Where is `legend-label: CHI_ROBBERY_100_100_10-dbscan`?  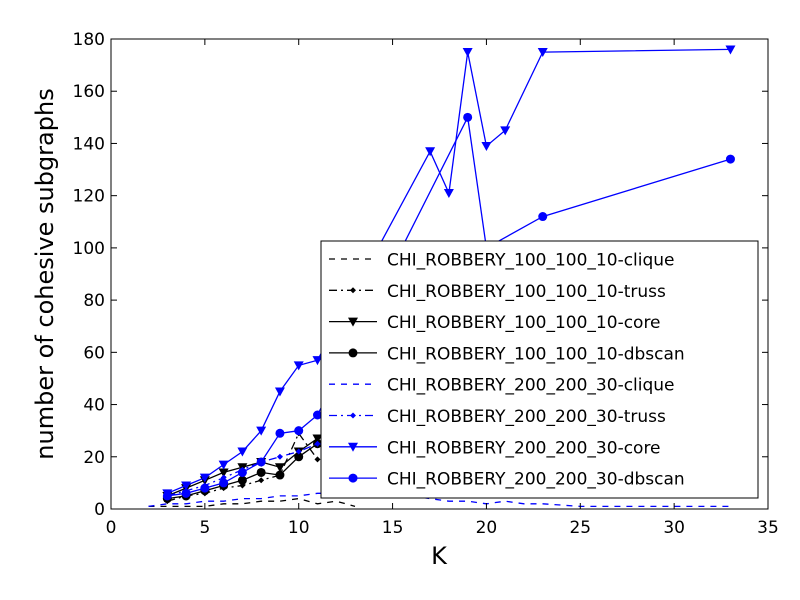 legend-label: CHI_ROBBERY_100_100_10-dbscan is located at coordinates (536, 354).